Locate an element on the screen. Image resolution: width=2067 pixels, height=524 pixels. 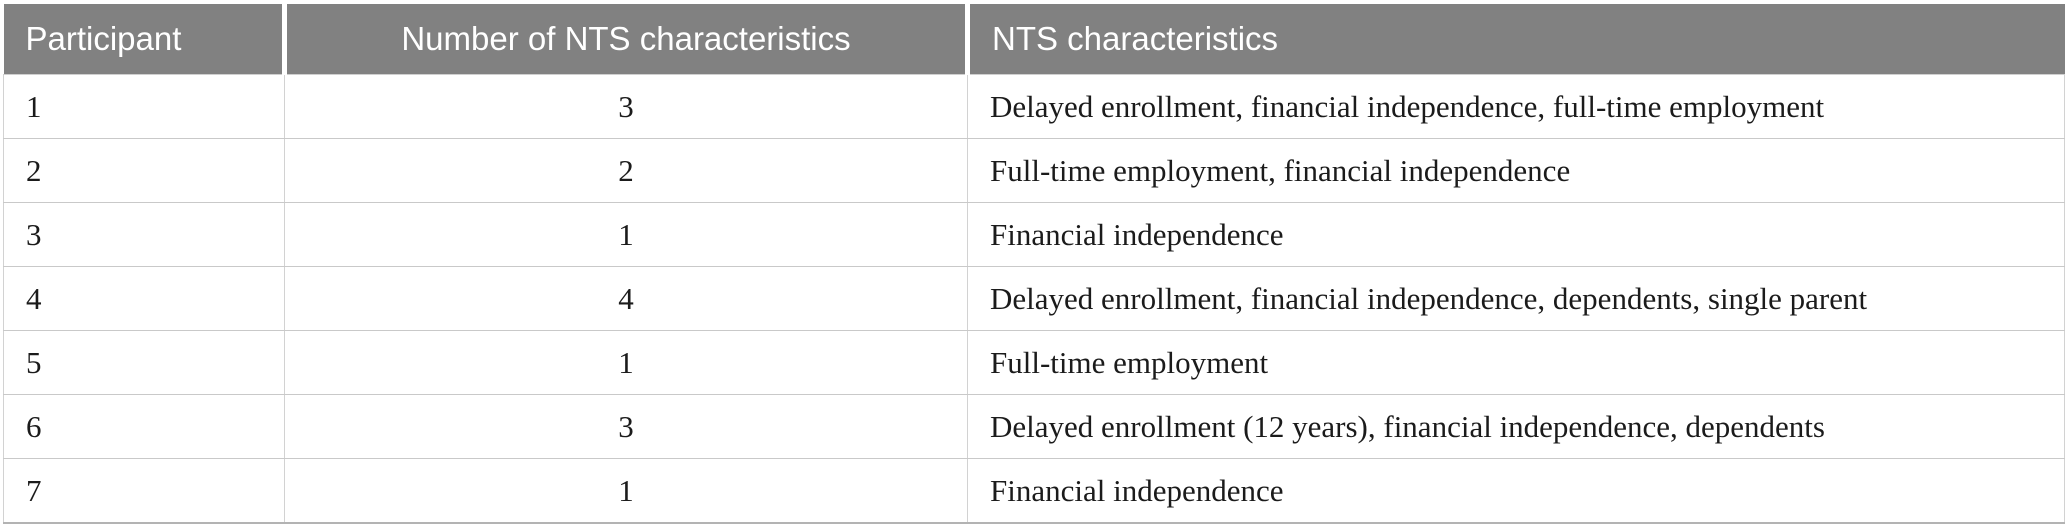
table-row: 7 1 Financial independence is located at coordinates (1034, 491).